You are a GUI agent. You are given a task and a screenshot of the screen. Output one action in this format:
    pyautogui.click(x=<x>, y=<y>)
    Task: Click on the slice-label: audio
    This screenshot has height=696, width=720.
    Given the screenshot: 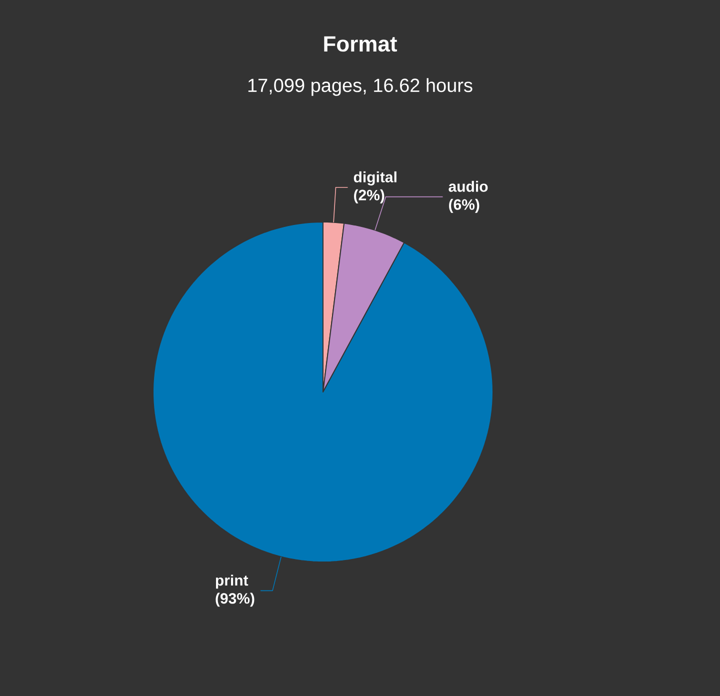 What is the action you would take?
    pyautogui.click(x=468, y=186)
    